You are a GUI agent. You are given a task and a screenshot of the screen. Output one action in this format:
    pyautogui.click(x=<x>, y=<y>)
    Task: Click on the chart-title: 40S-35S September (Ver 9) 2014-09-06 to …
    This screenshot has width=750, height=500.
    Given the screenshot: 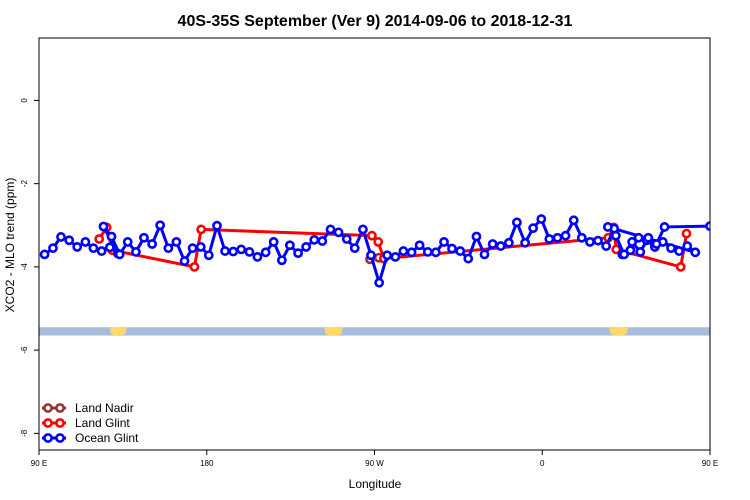 What is the action you would take?
    pyautogui.click(x=375, y=21)
    